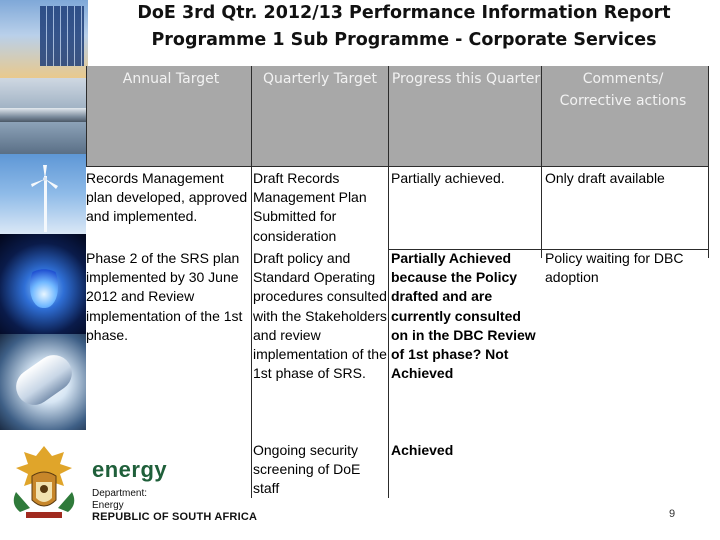  What do you see at coordinates (605, 178) in the screenshot?
I see `cell-comments-1: Only draft available` at bounding box center [605, 178].